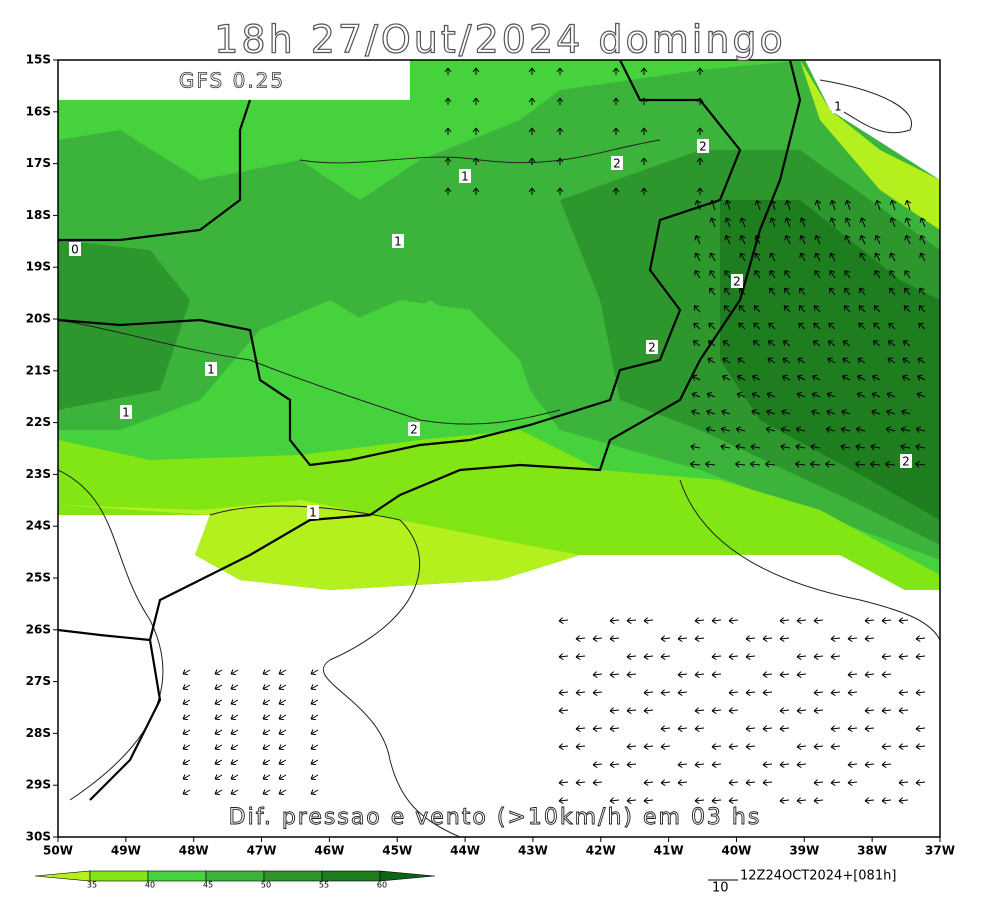  What do you see at coordinates (940, 851) in the screenshot?
I see `lon-label: 37W` at bounding box center [940, 851].